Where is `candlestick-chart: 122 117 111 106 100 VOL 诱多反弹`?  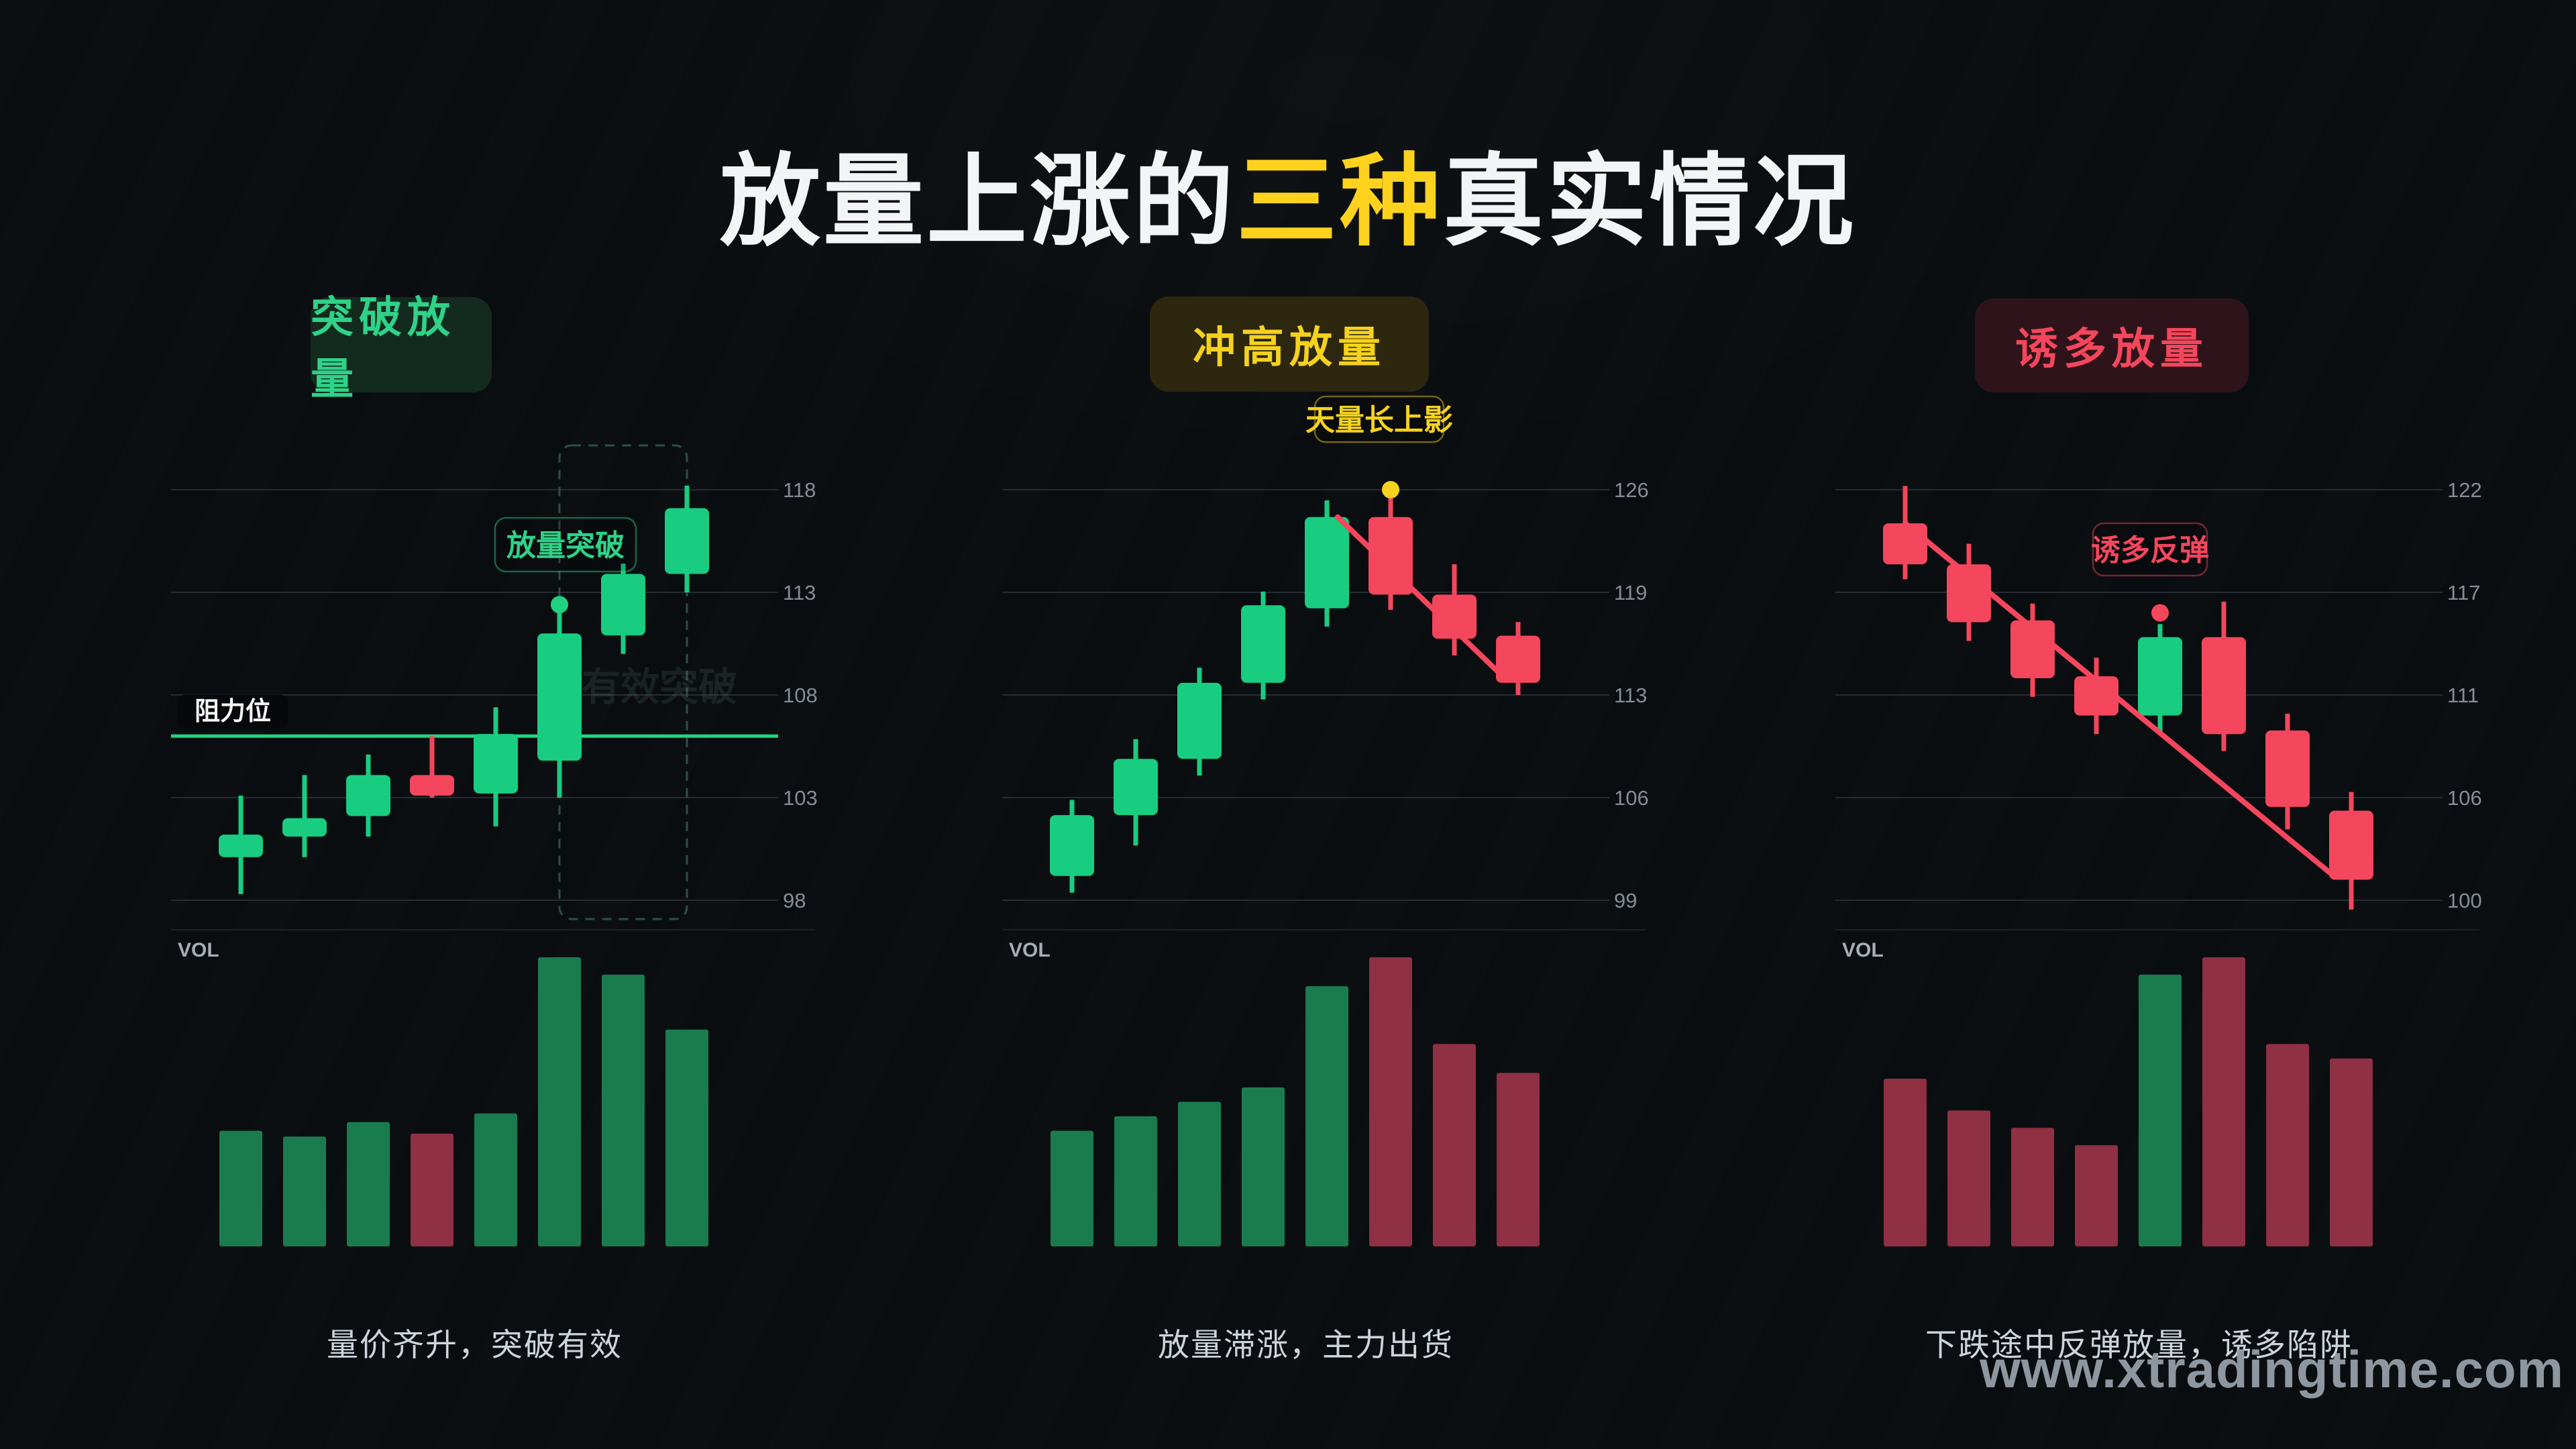
candlestick-chart: 122 117 111 106 100 VOL 诱多反弹 is located at coordinates (2158, 862).